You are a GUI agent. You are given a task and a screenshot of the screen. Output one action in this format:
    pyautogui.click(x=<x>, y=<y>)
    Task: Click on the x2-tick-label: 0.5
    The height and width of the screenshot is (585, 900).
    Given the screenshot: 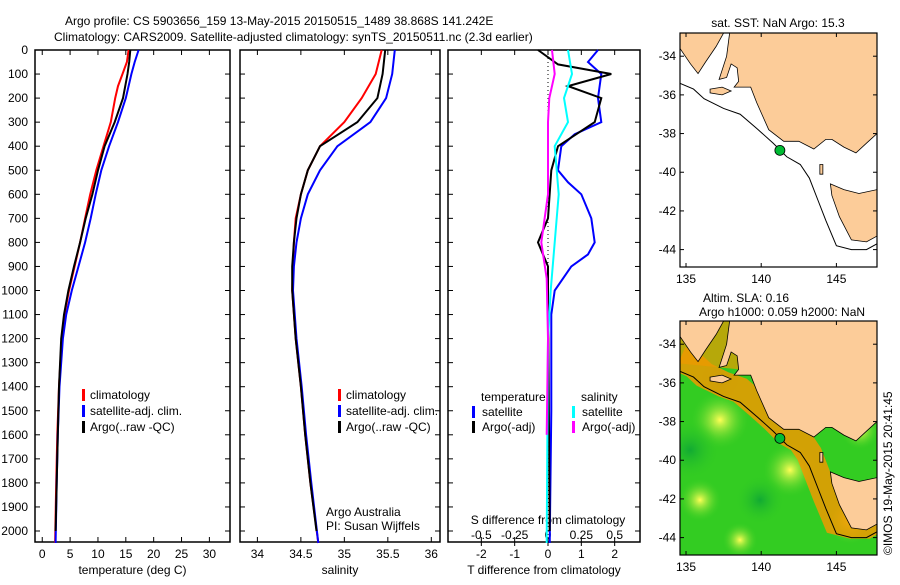 What is the action you would take?
    pyautogui.click(x=614, y=535)
    